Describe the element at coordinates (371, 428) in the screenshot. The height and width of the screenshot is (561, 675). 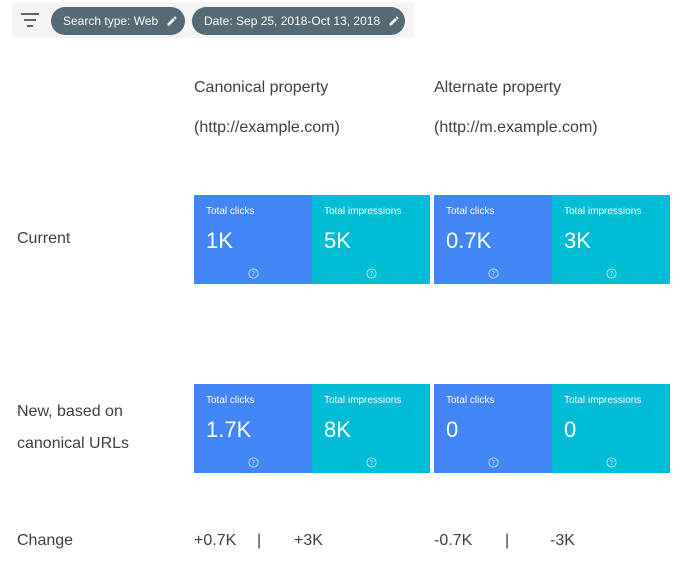
I see `new-canonical-impressions-tile: Total impressions 8K ?` at that location.